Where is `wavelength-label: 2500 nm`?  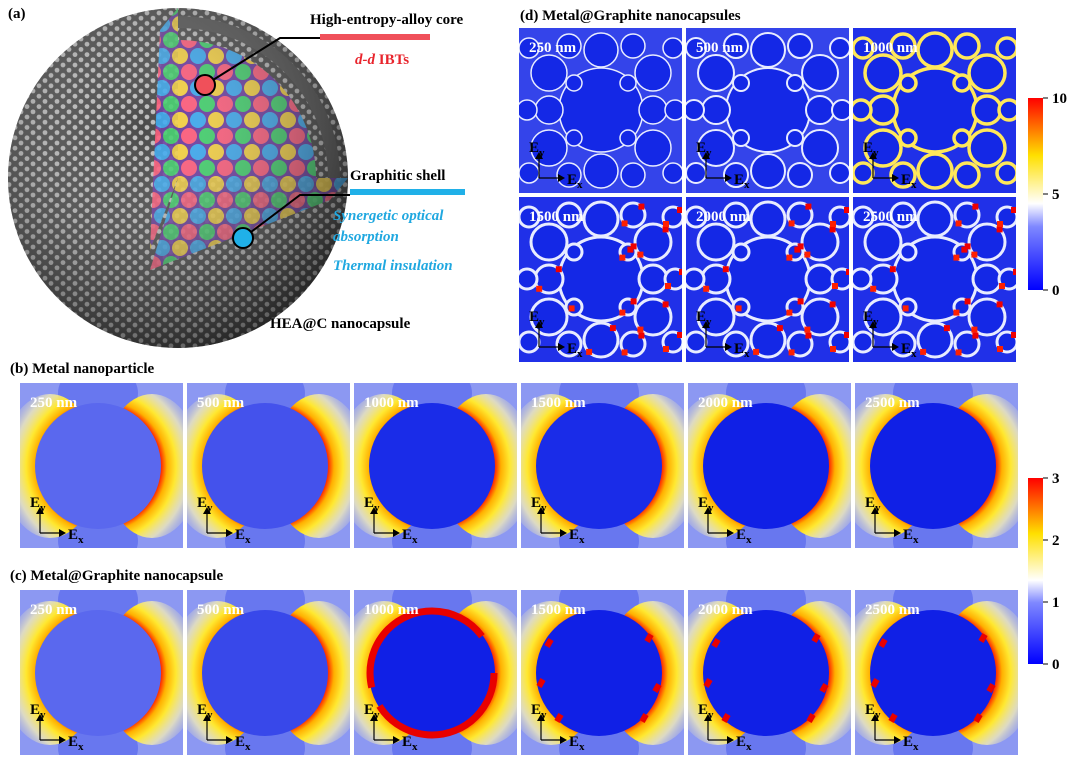
wavelength-label: 2500 nm is located at coordinates (892, 610).